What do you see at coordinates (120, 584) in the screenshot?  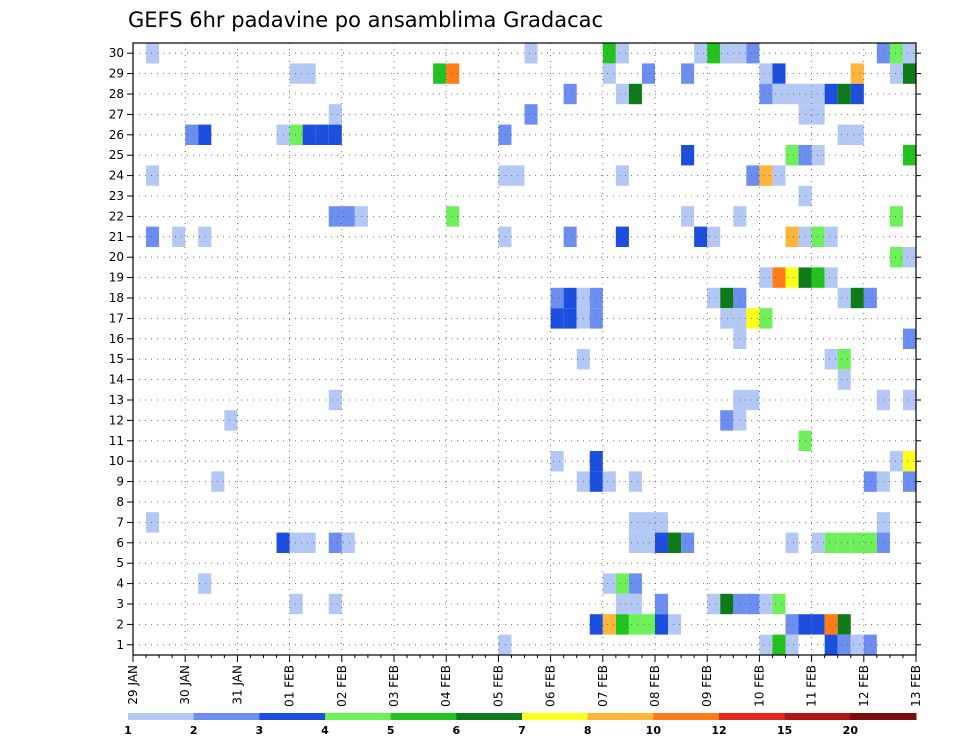 I see `y-tick-label: 4` at bounding box center [120, 584].